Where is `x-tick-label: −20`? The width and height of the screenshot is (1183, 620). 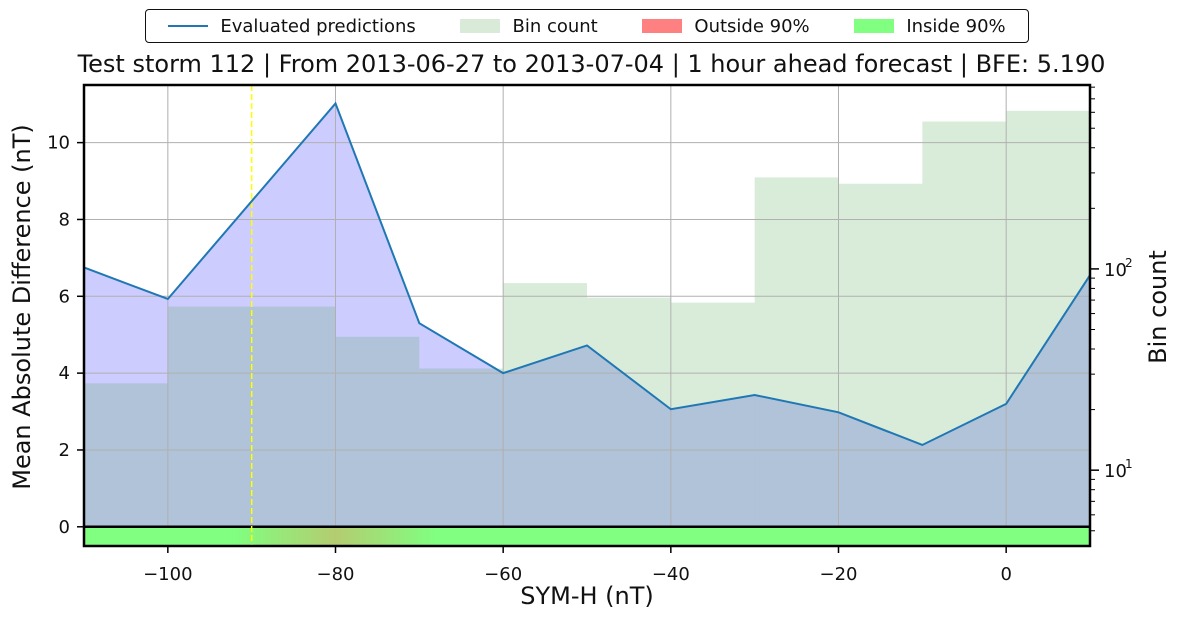
x-tick-label: −20 is located at coordinates (839, 574).